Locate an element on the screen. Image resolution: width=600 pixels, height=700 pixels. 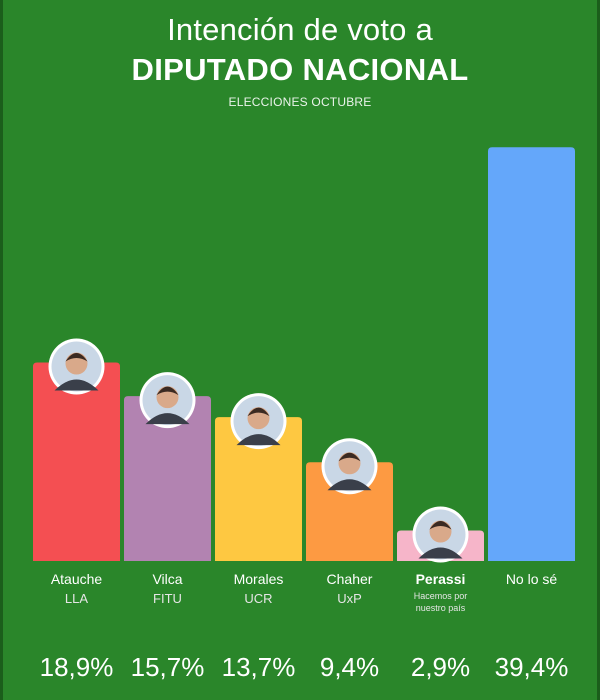
avatar-perassi-icon is located at coordinates (440, 534).